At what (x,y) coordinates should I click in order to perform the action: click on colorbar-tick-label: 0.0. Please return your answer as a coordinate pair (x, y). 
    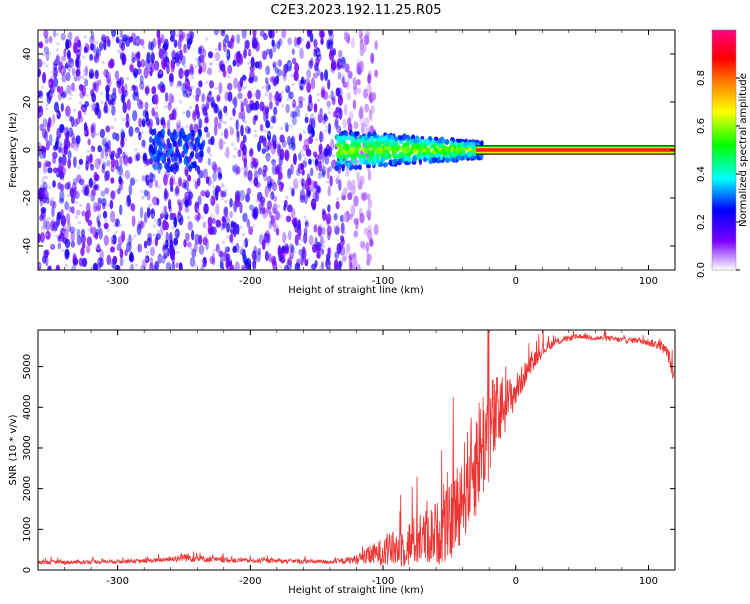
    Looking at the image, I should click on (701, 270).